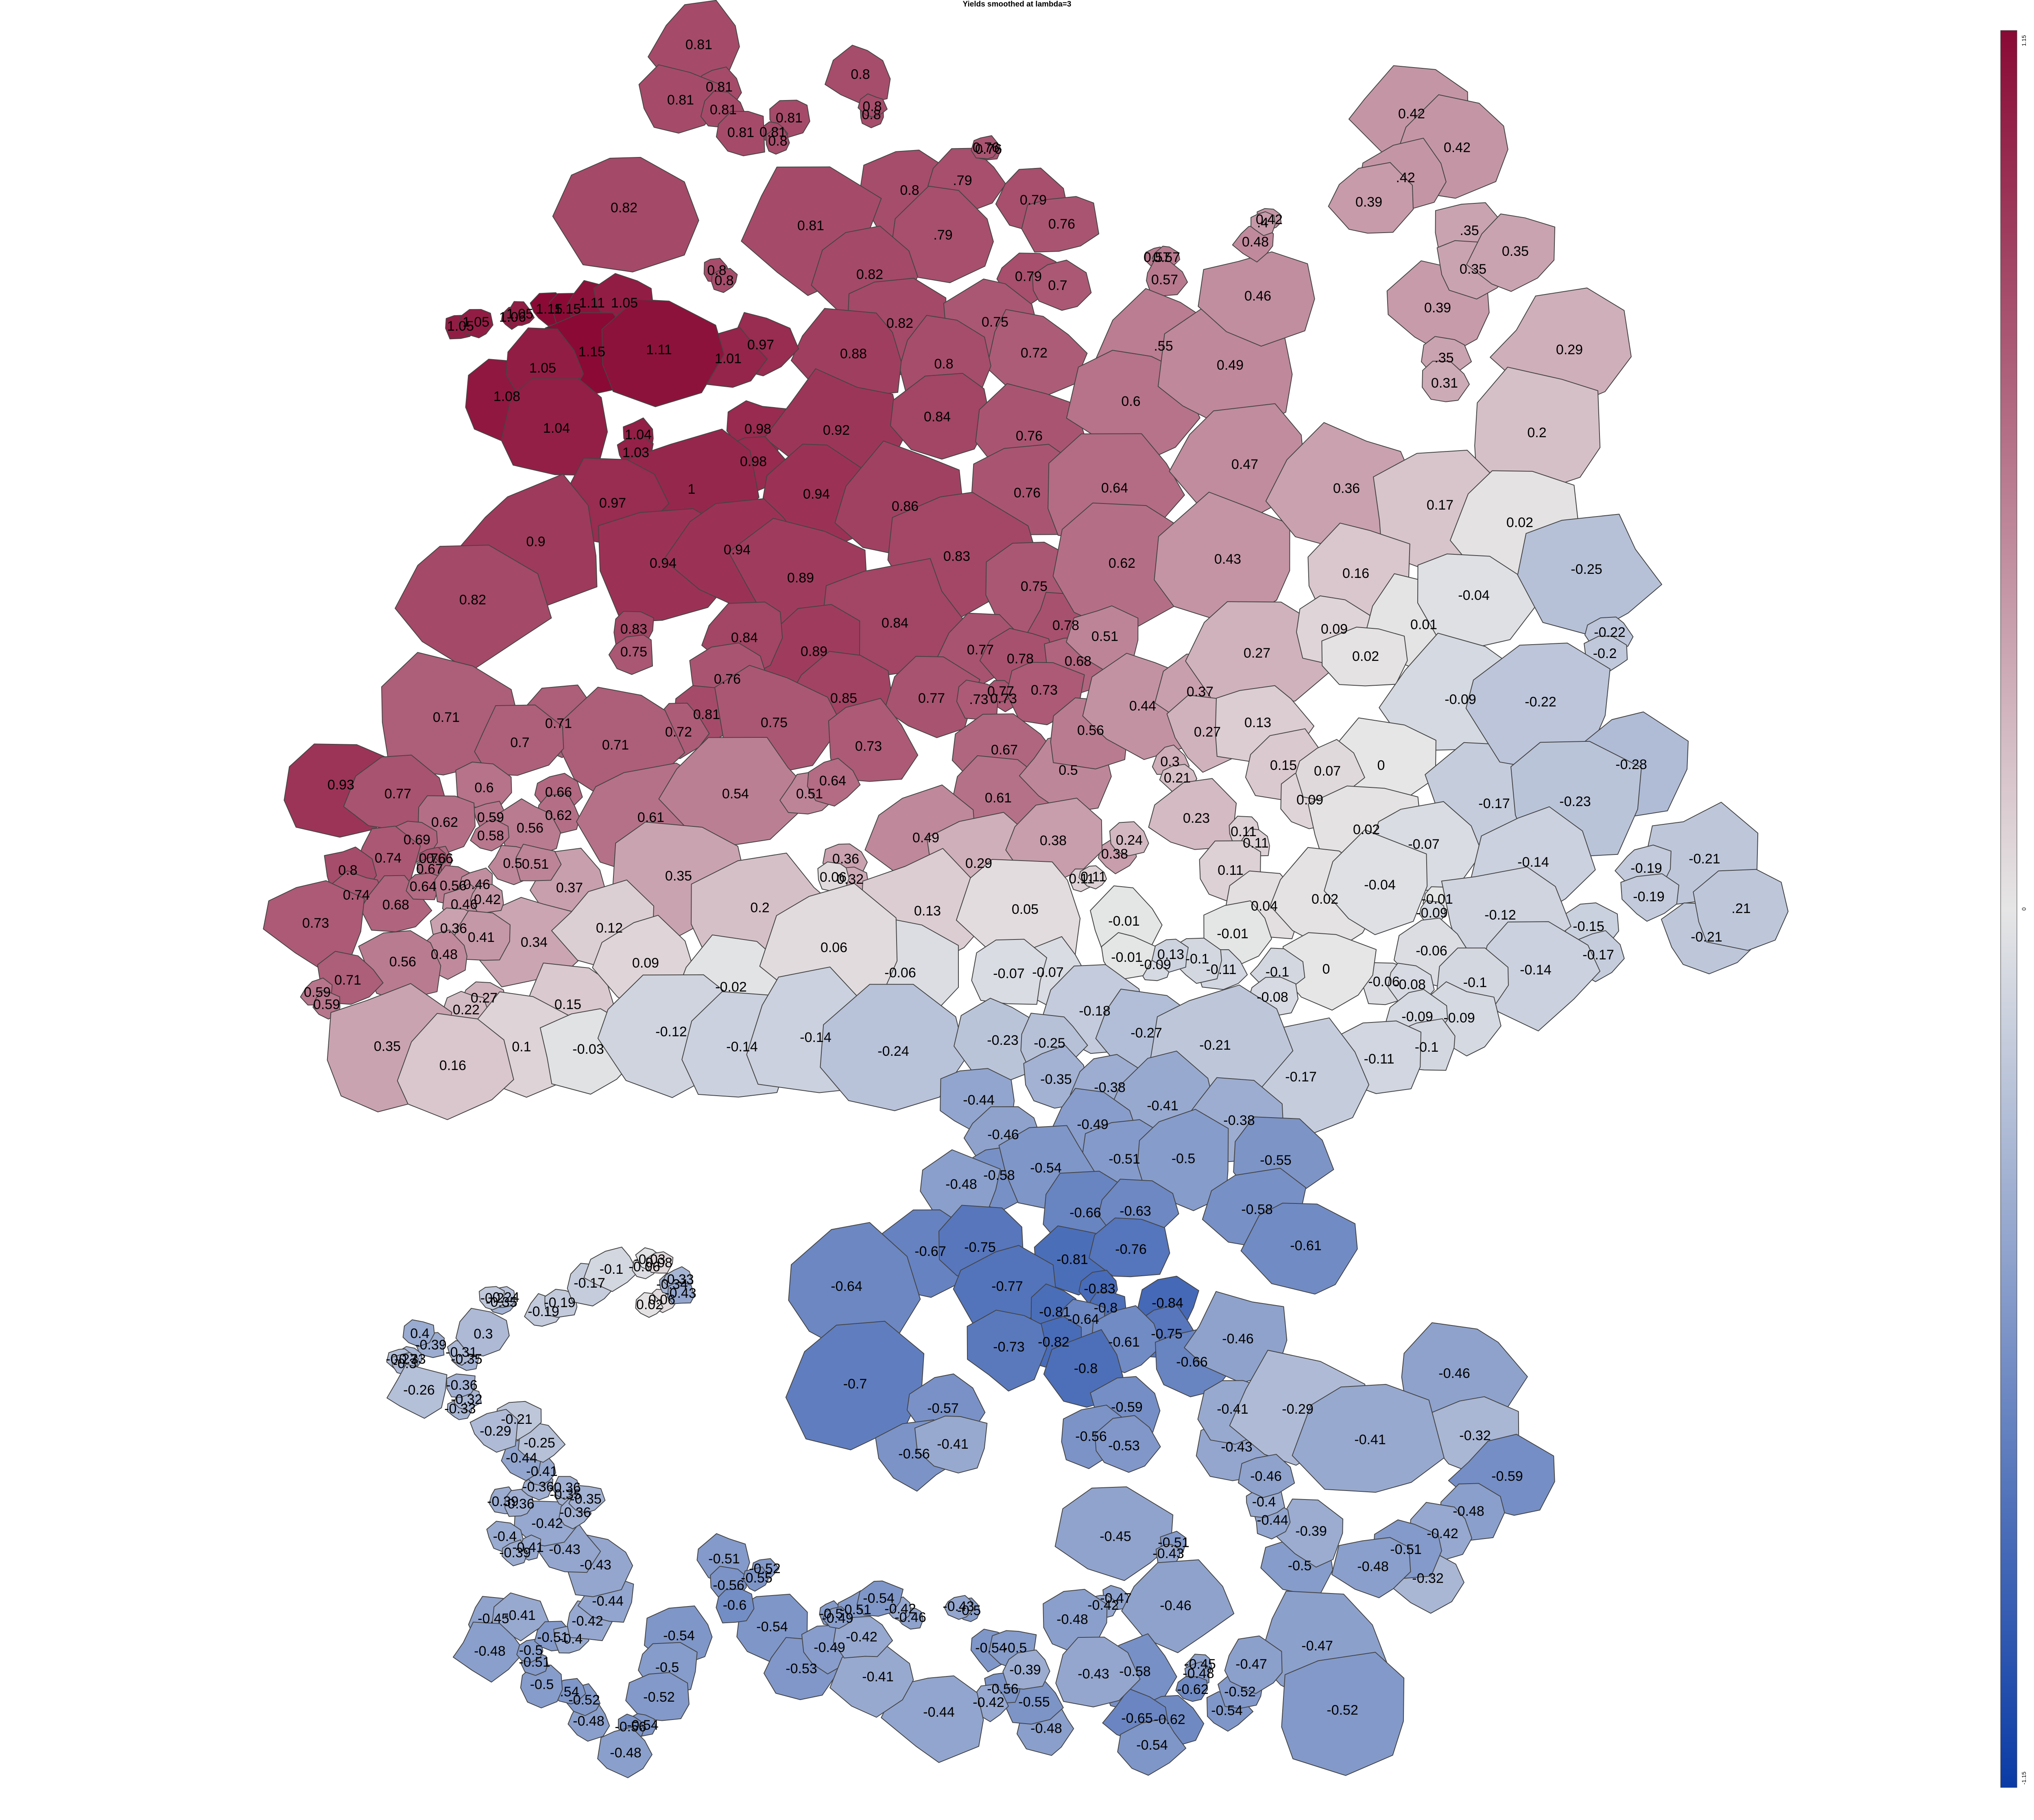 The height and width of the screenshot is (1820, 2034). Describe the element at coordinates (638, 434) in the screenshot. I see `region-value-label: 1.04` at that location.